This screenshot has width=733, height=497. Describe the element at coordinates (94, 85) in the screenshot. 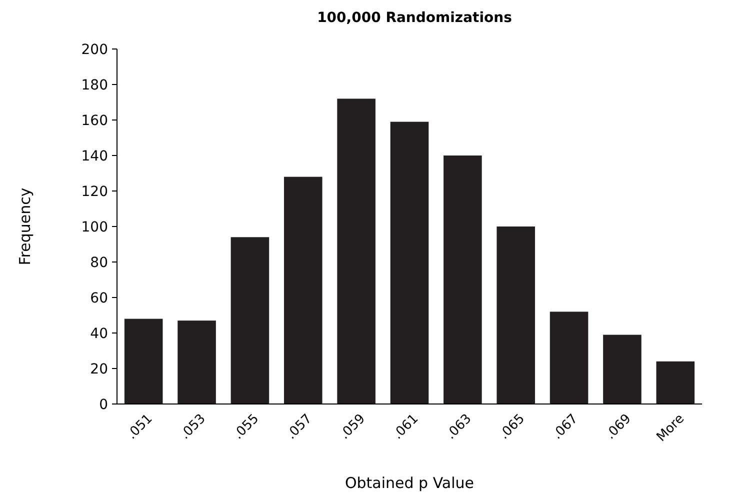

I see `y-tick-label: 180` at that location.